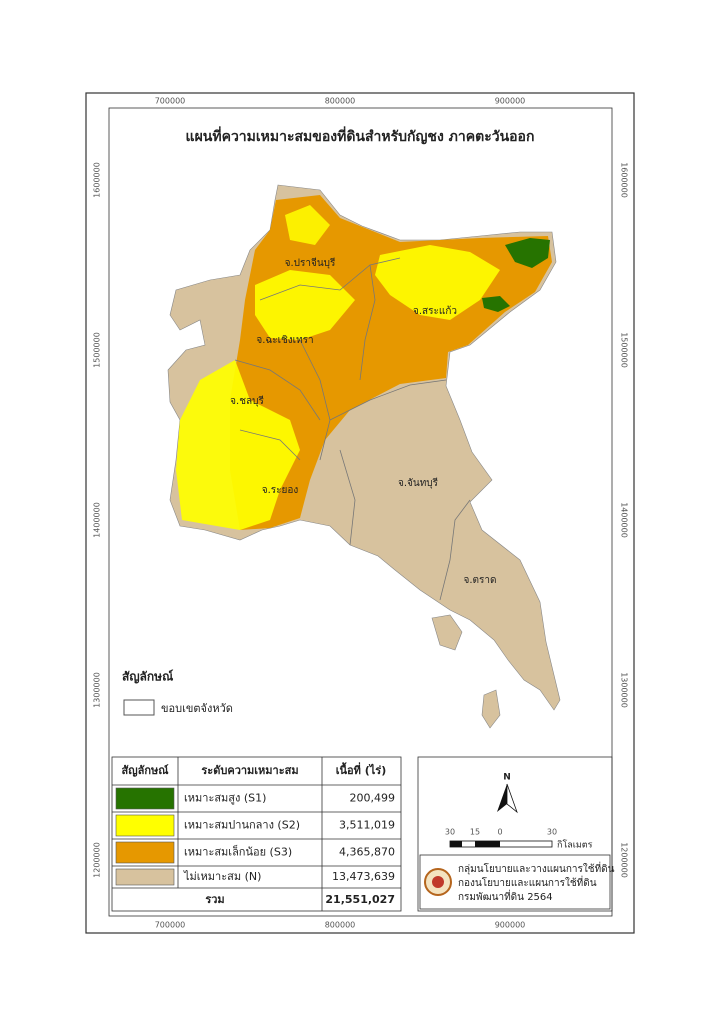 This screenshot has height=1022, width=720. I want to click on class-name: เหมาะสมเล็กน้อย (S3), so click(238, 852).